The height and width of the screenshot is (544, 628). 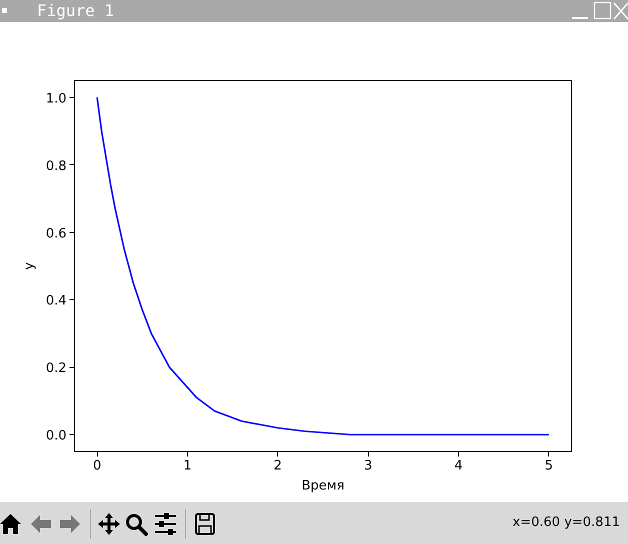 I want to click on y-axis-title: y, so click(x=29, y=266).